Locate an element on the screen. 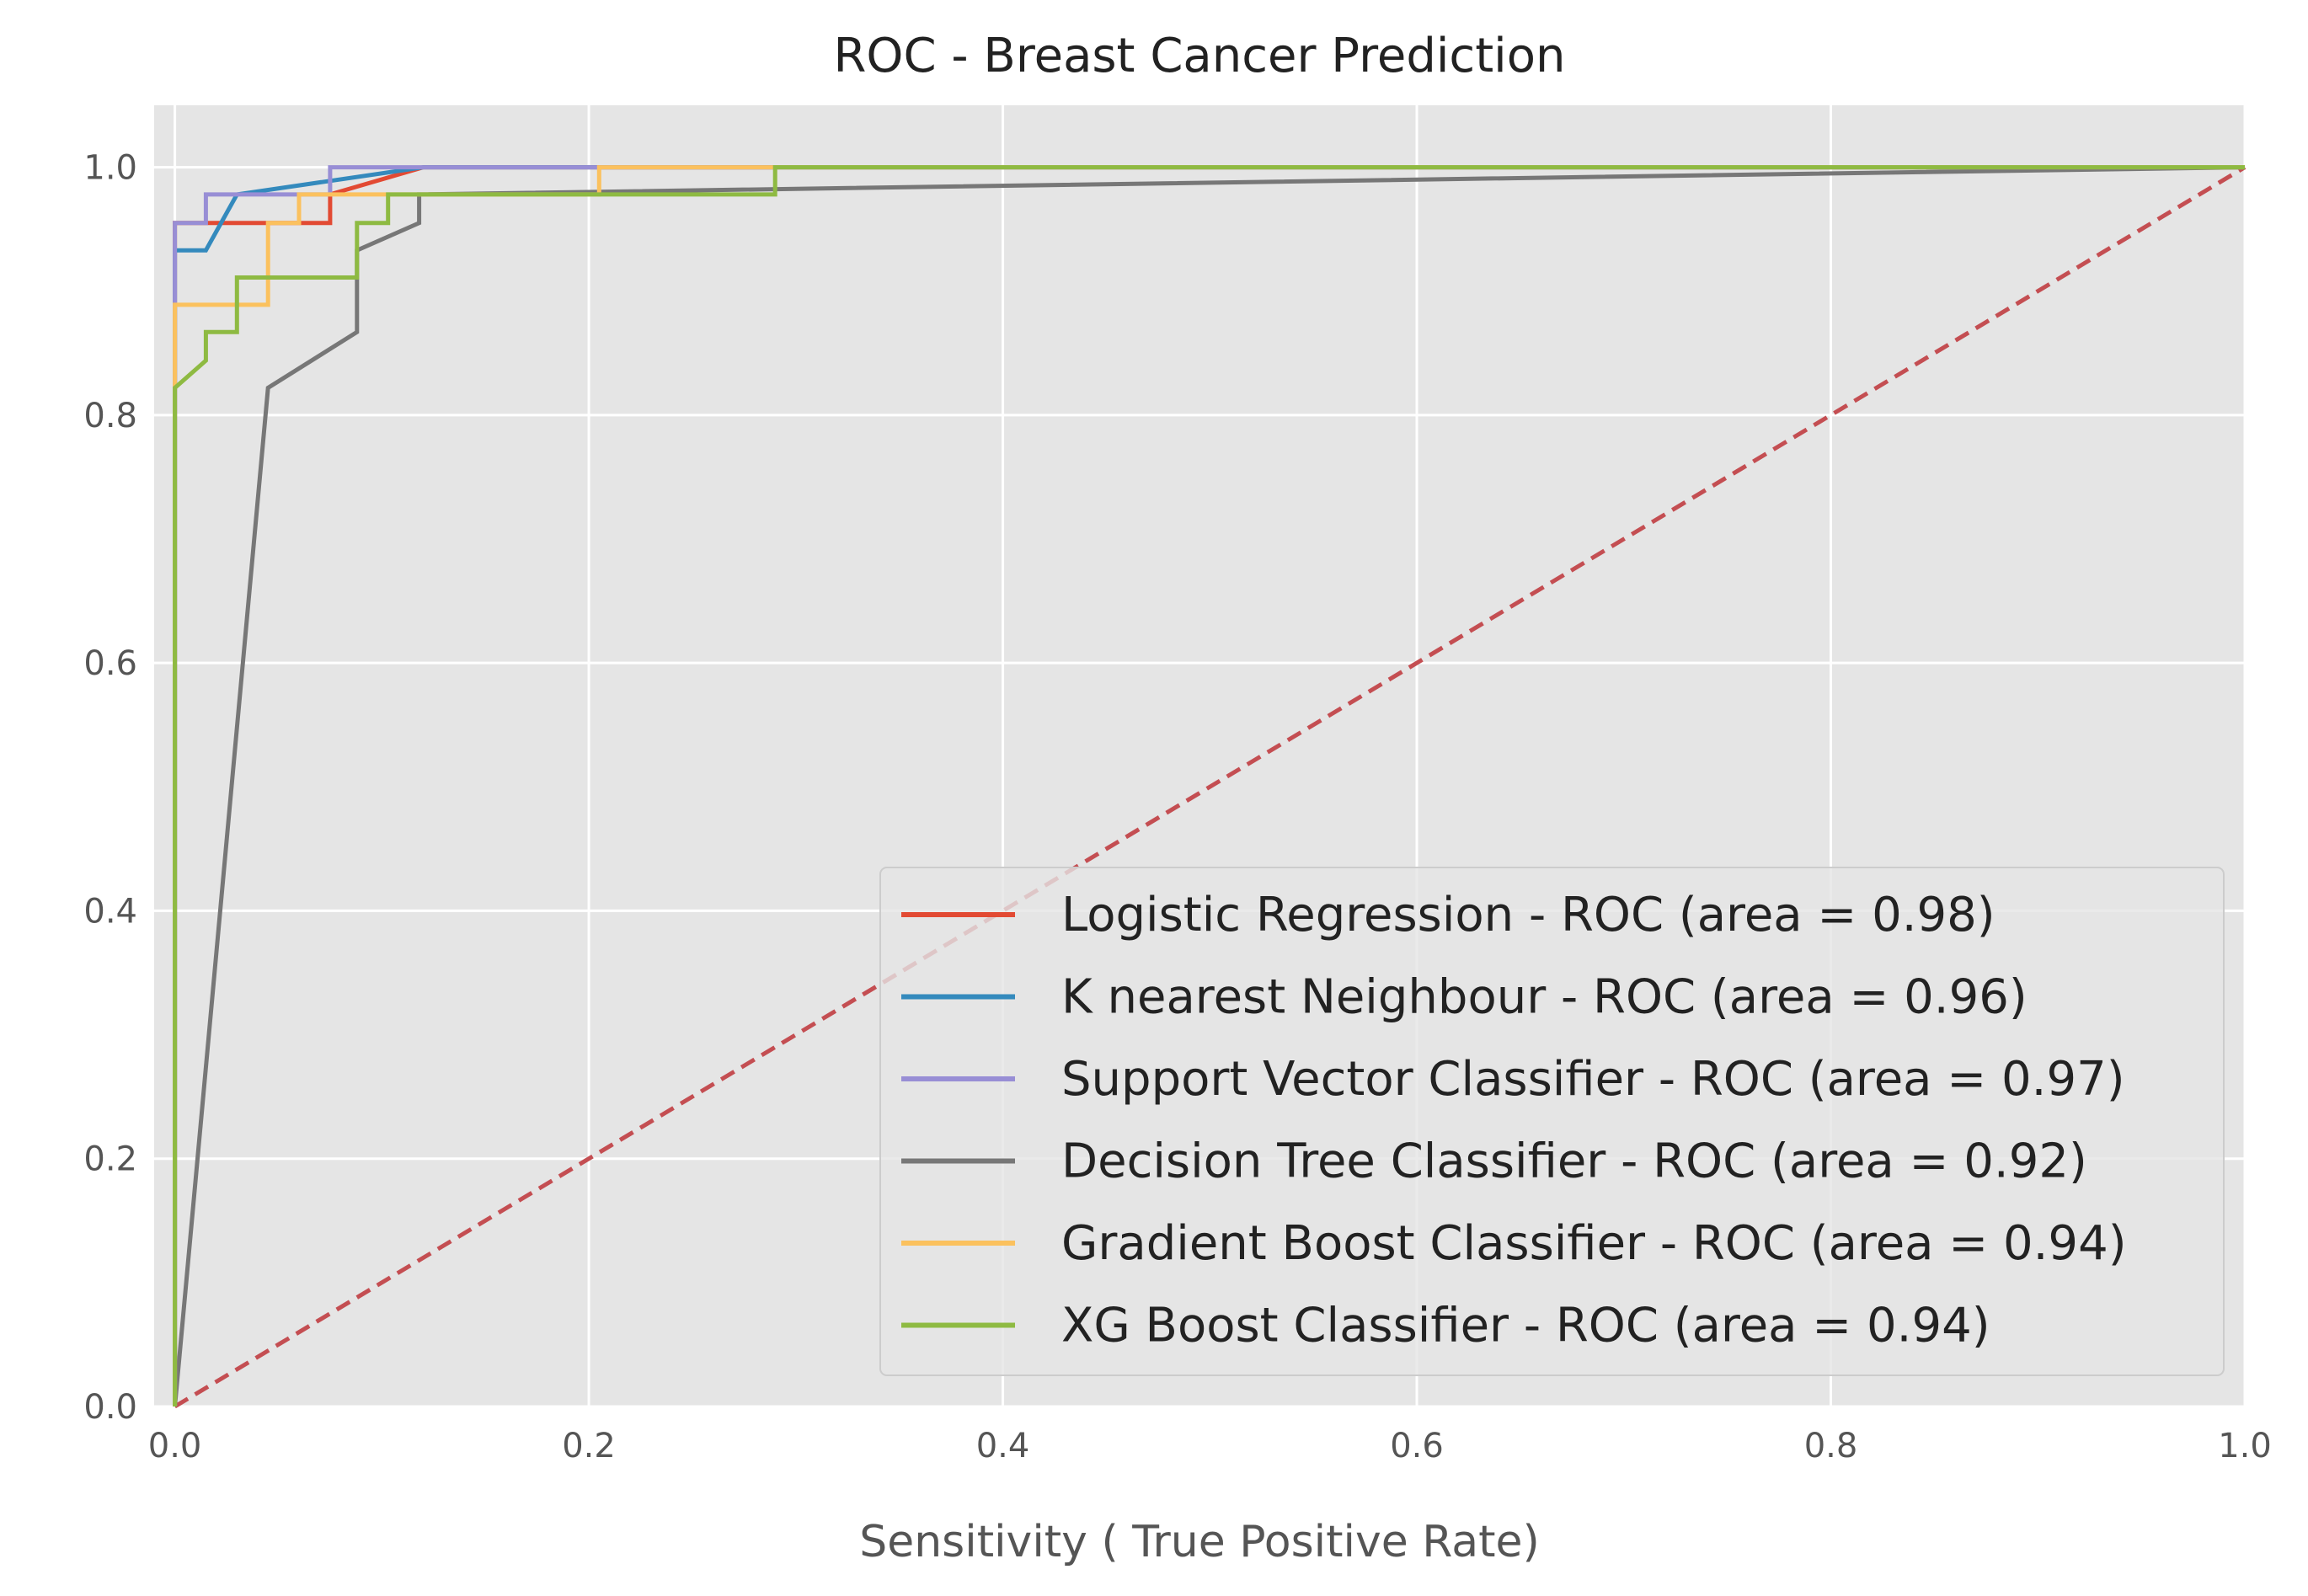 This screenshot has width=2308, height=1596. y-tick-label: 0.4 is located at coordinates (110, 911).